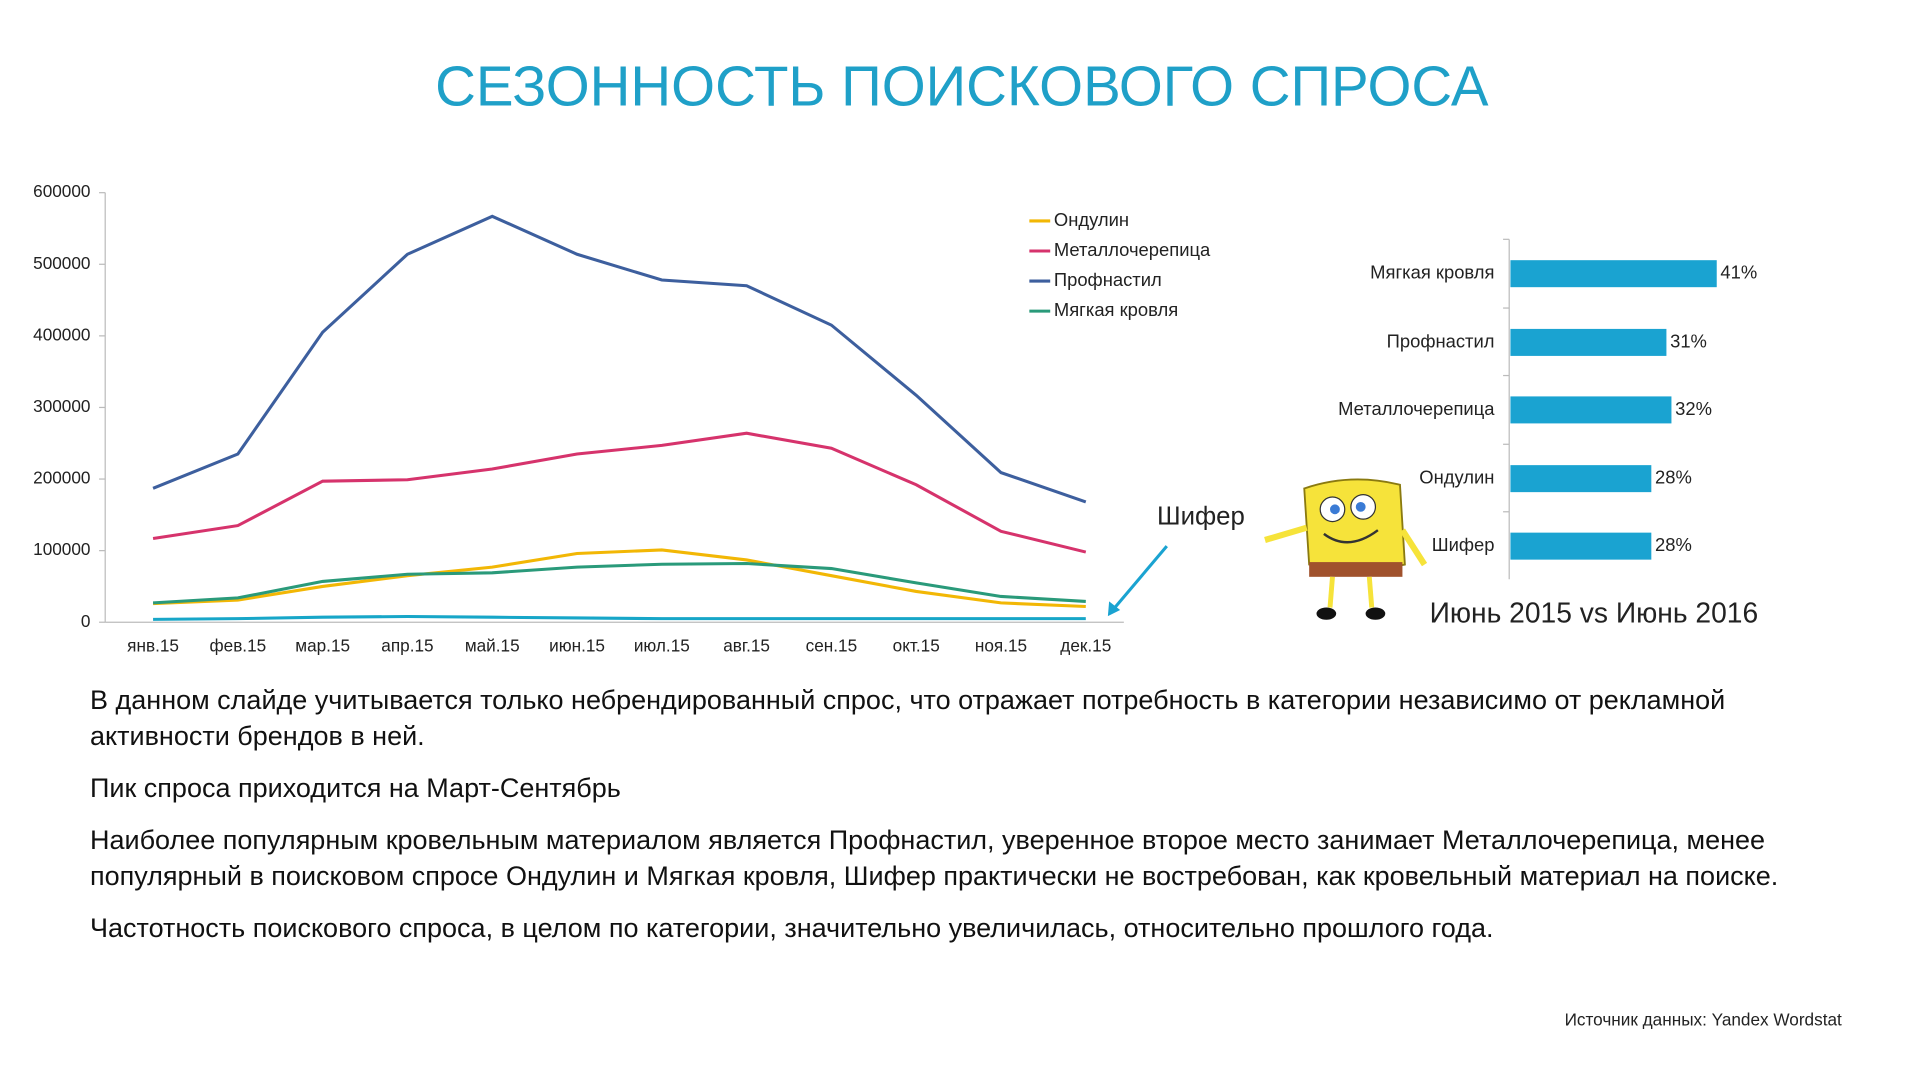  I want to click on x-tick-label: мар.15, so click(322, 645).